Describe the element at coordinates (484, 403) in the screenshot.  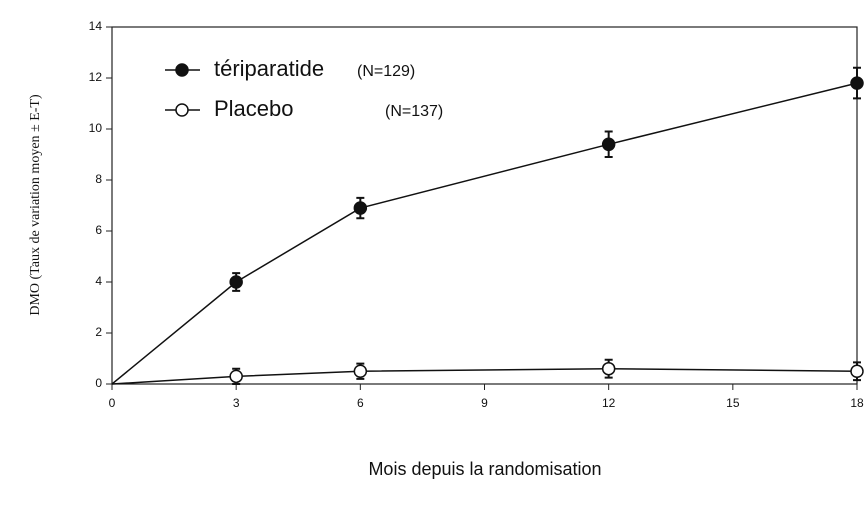
I see `x-tick-label: 9` at that location.